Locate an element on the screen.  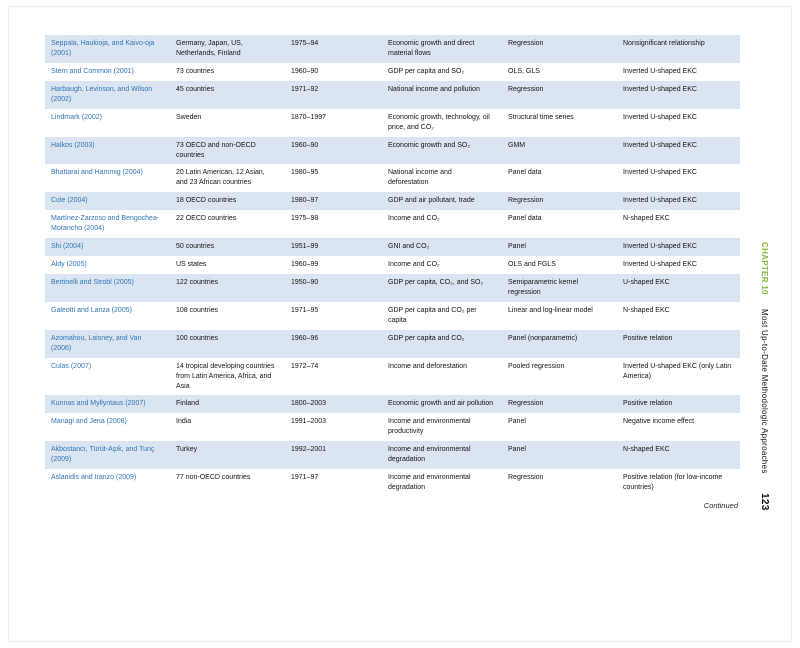
cell-author: Aslanidis and Iranzo (2009) is located at coordinates (94, 478).